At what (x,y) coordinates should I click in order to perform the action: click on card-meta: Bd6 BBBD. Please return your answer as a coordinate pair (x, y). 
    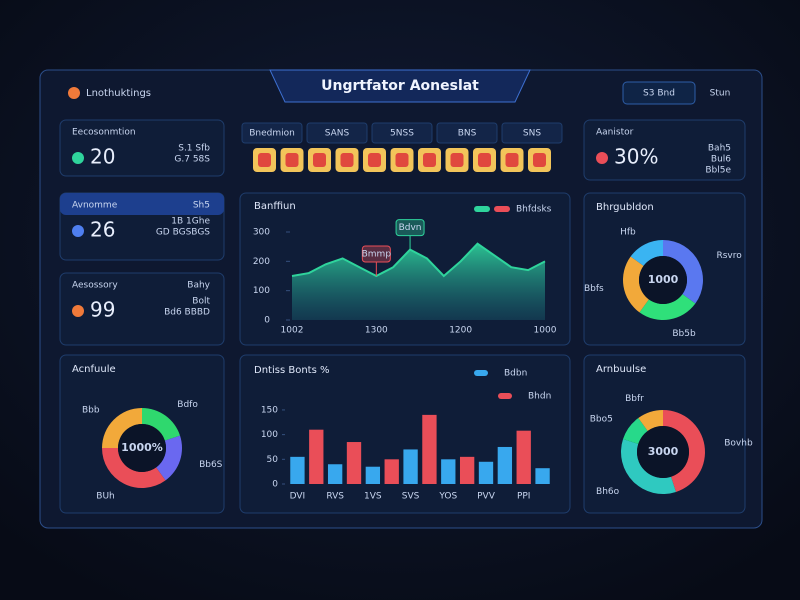
    Looking at the image, I should click on (187, 313).